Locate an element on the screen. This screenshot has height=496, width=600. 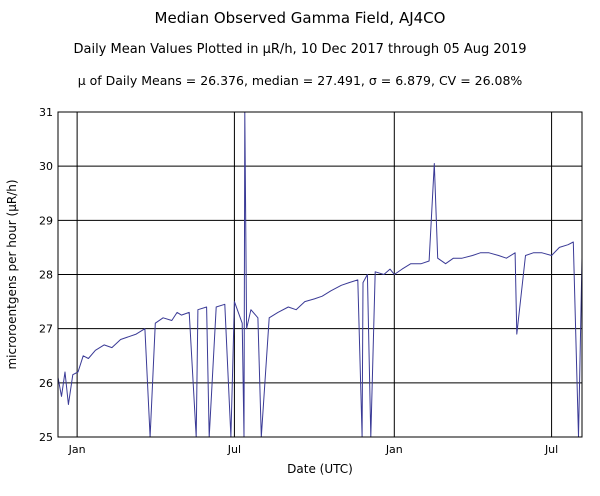
y-tick-label: 31 is located at coordinates (46, 112).